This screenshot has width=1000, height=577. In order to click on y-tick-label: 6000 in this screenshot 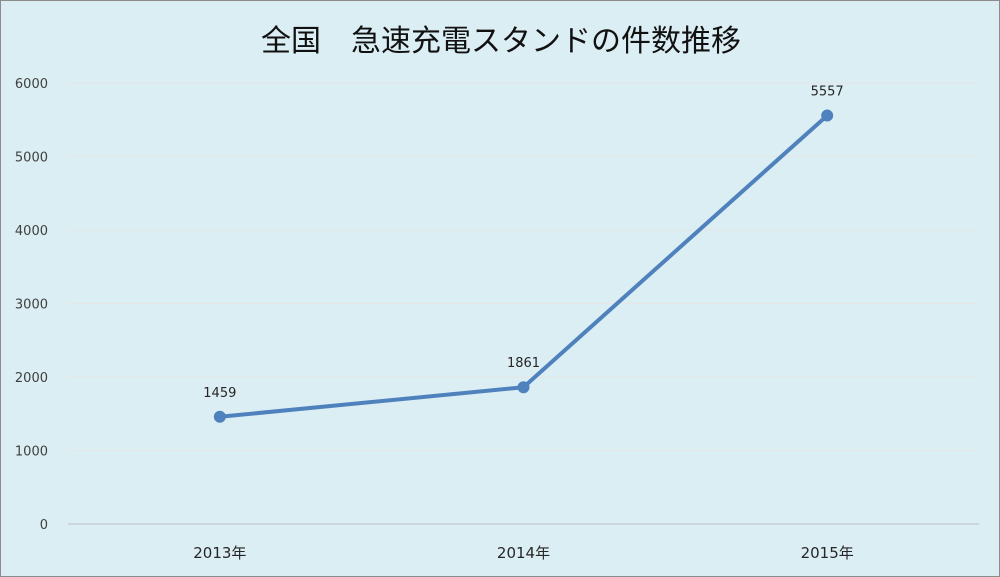, I will do `click(31, 84)`.